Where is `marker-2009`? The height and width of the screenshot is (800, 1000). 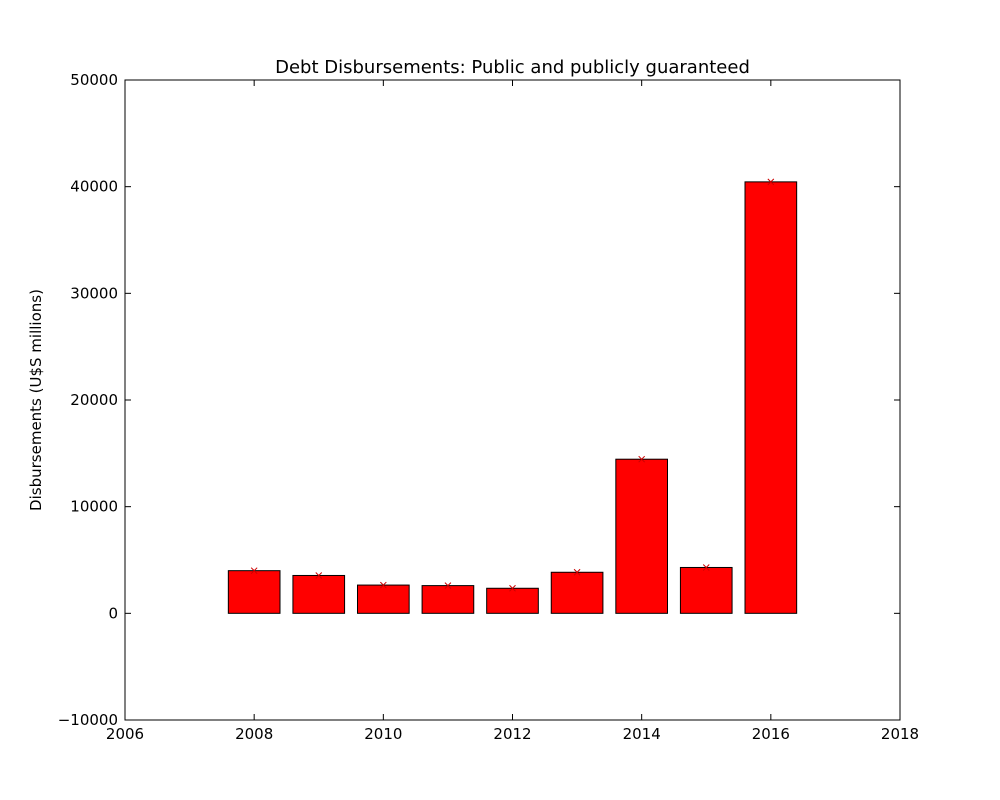 marker-2009 is located at coordinates (319, 575).